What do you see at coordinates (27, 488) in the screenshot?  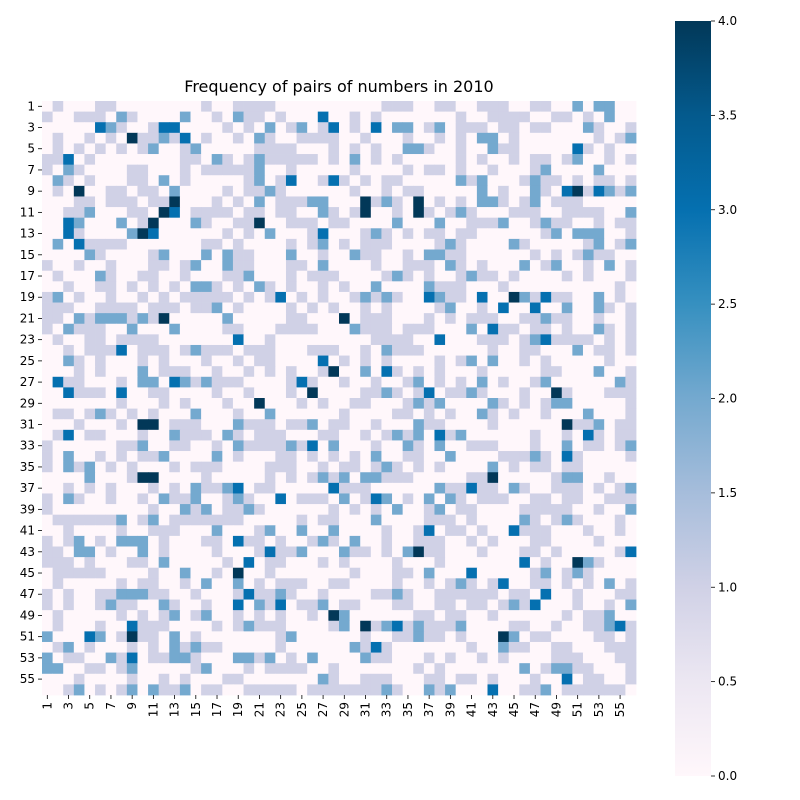 I see `y-tick-label: 37` at bounding box center [27, 488].